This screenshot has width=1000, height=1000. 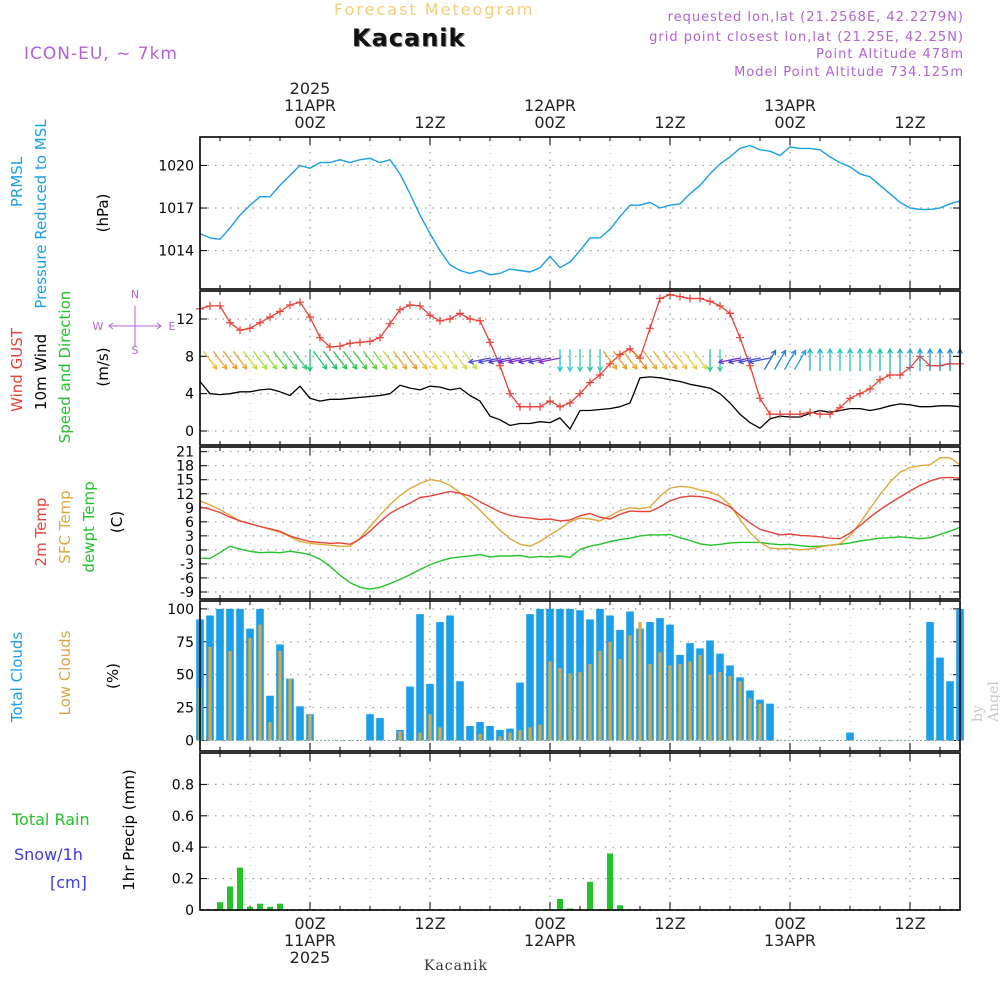 I want to click on temperature-ytick-label: 0, so click(x=189, y=551).